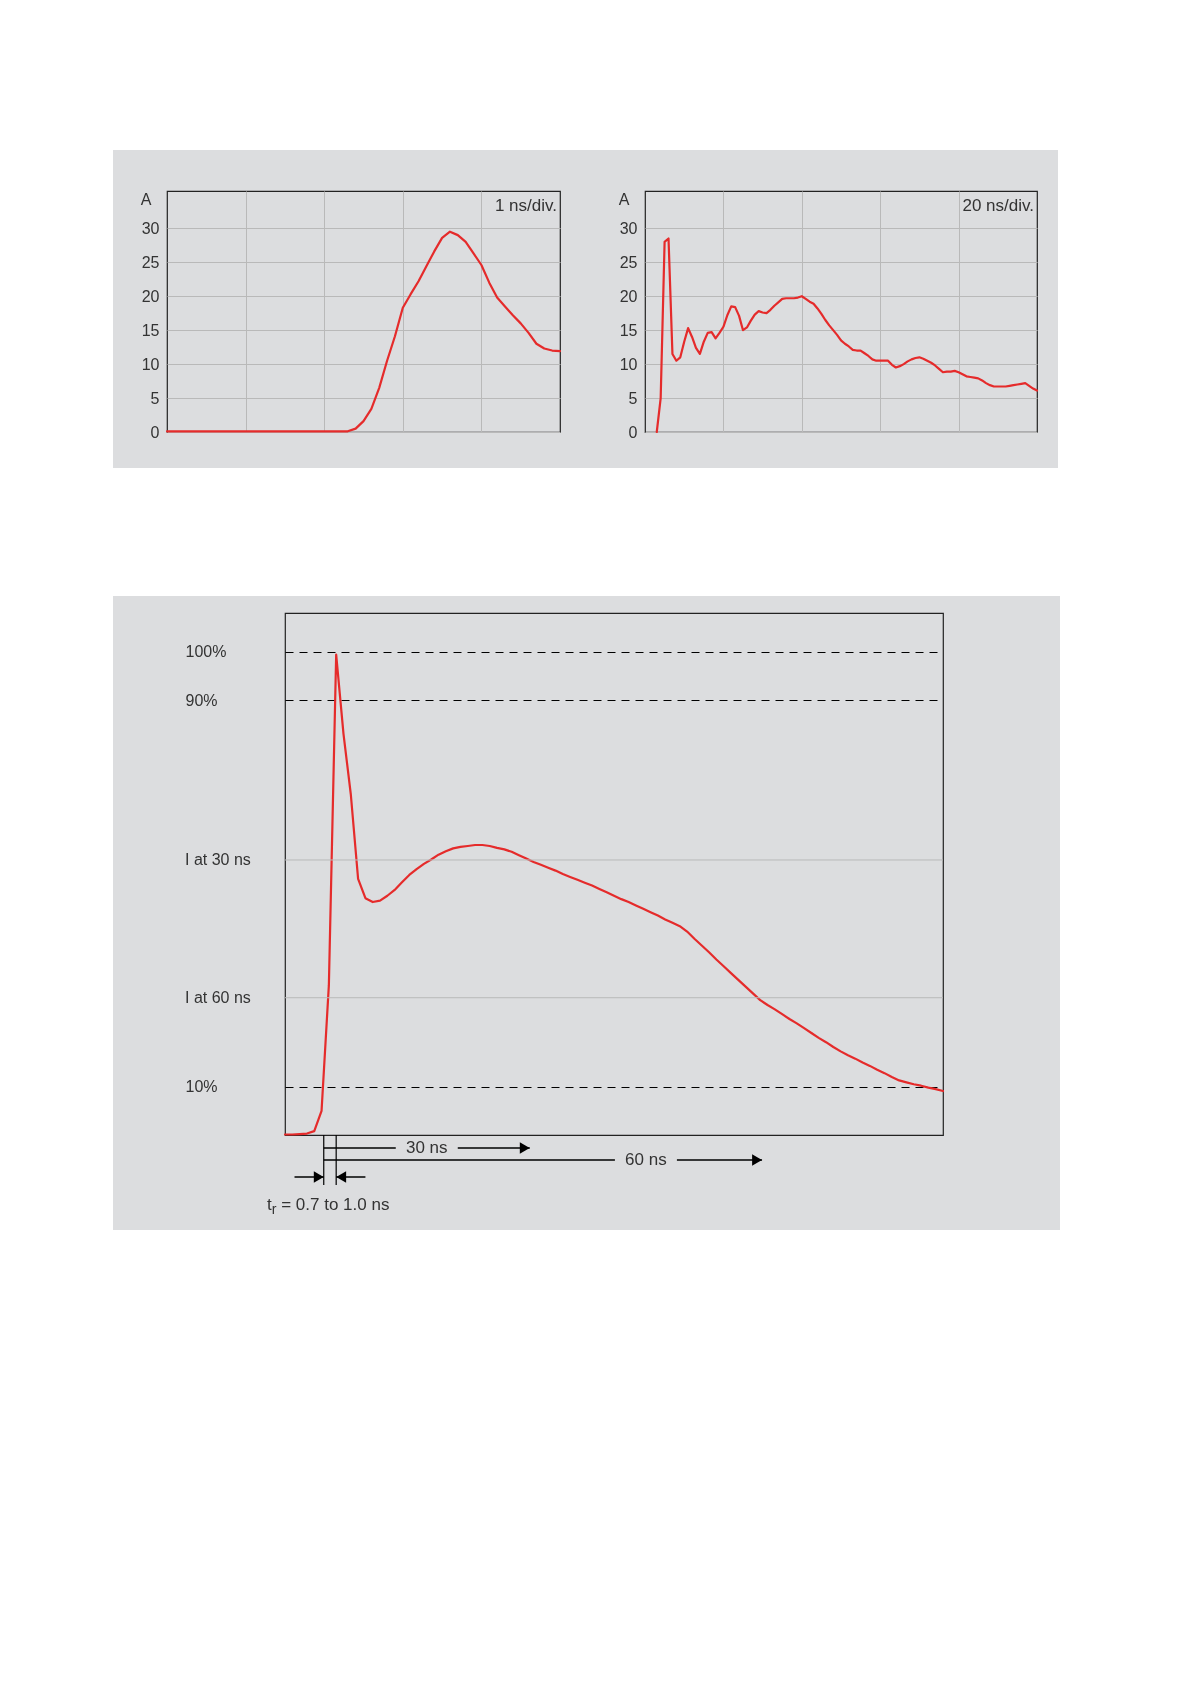 This screenshot has width=1191, height=1684. What do you see at coordinates (206, 652) in the screenshot?
I see `y-tick-label: 100%` at bounding box center [206, 652].